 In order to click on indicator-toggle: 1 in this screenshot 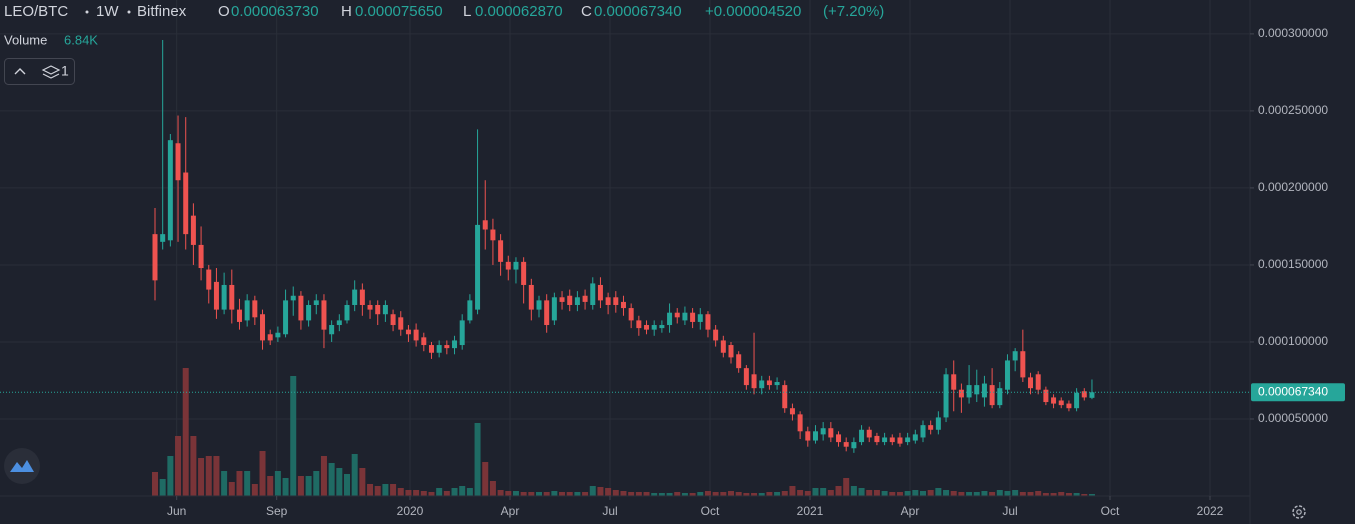, I will do `click(39, 71)`.